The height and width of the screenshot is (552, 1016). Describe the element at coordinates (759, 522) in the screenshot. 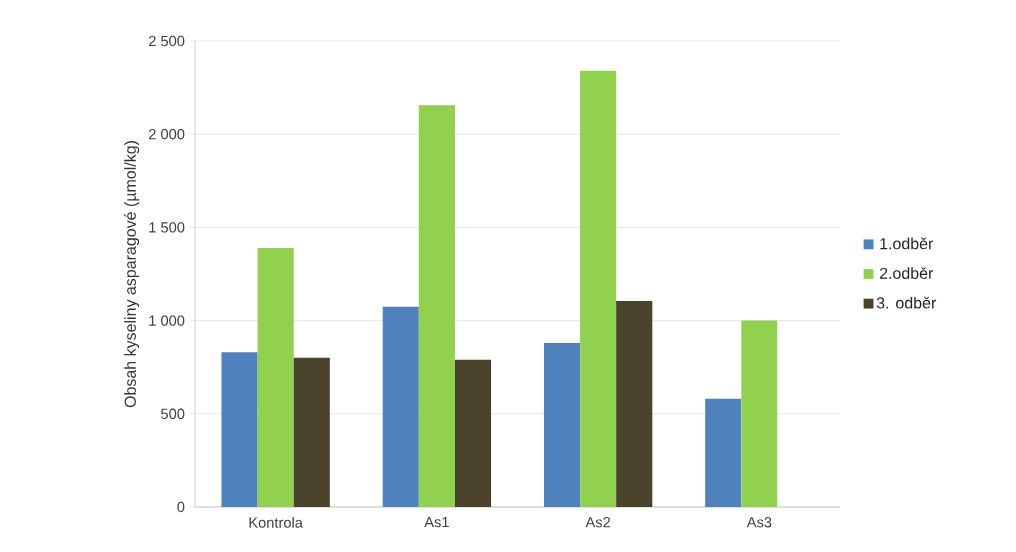

I see `x-tick-label: As3` at that location.